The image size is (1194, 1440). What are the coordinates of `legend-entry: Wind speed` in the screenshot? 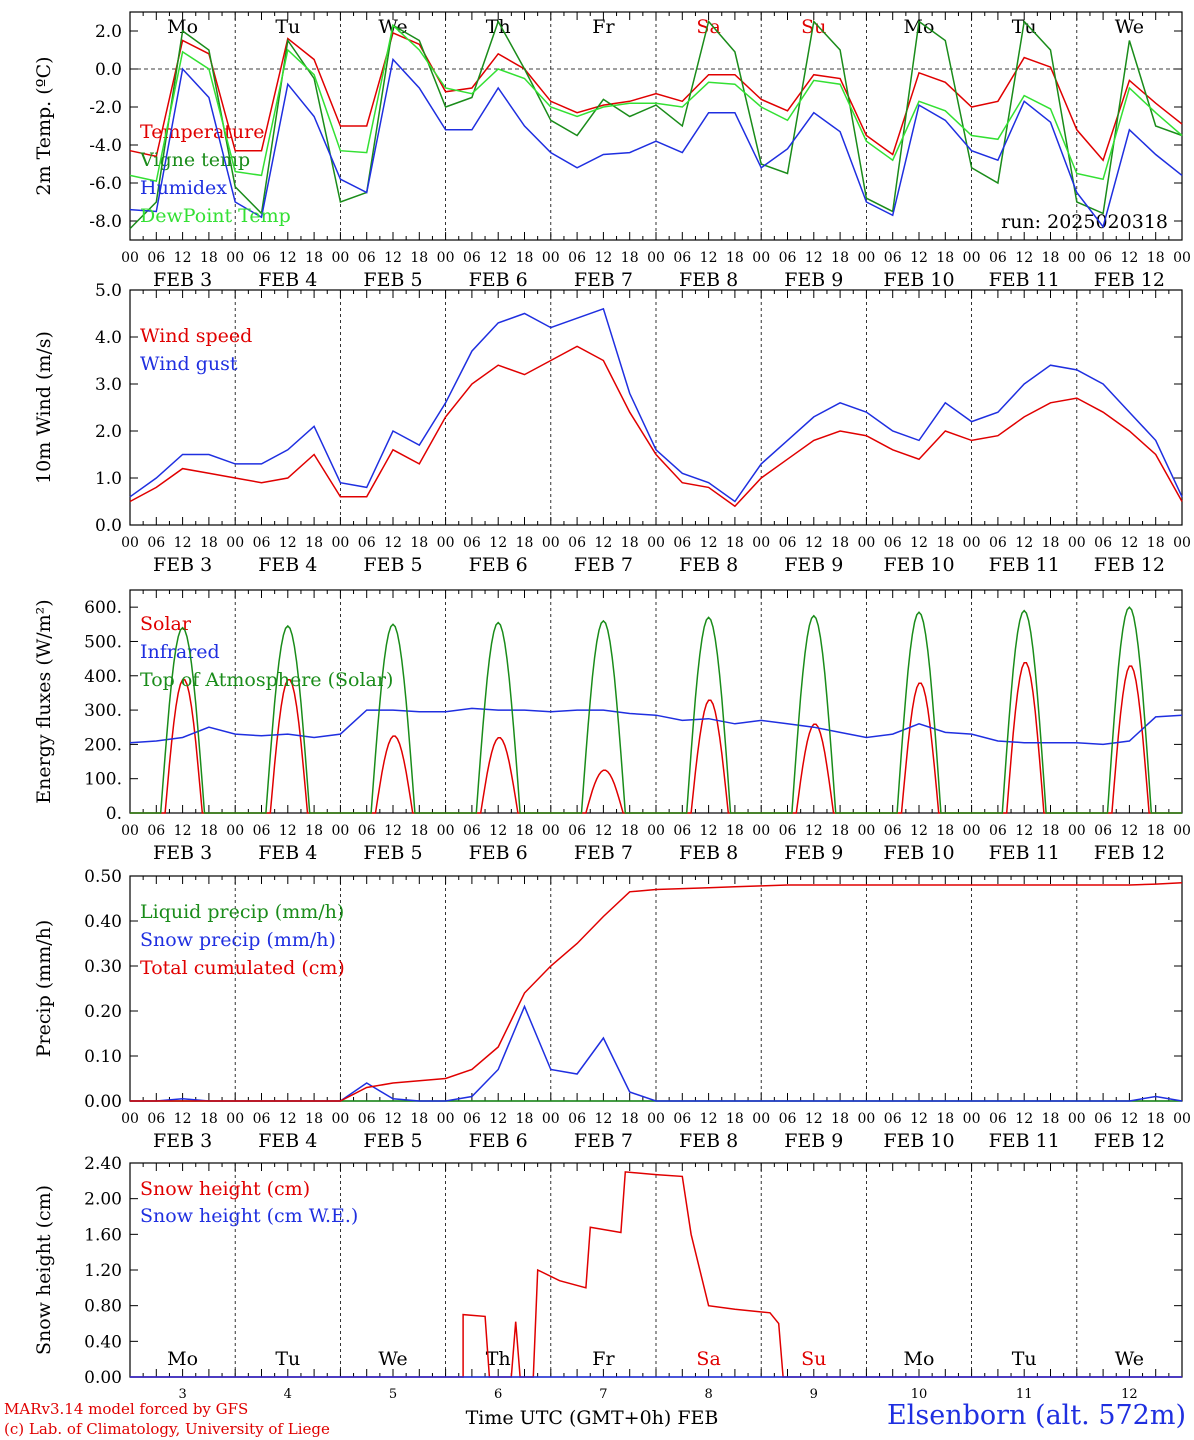 It's located at (196, 336).